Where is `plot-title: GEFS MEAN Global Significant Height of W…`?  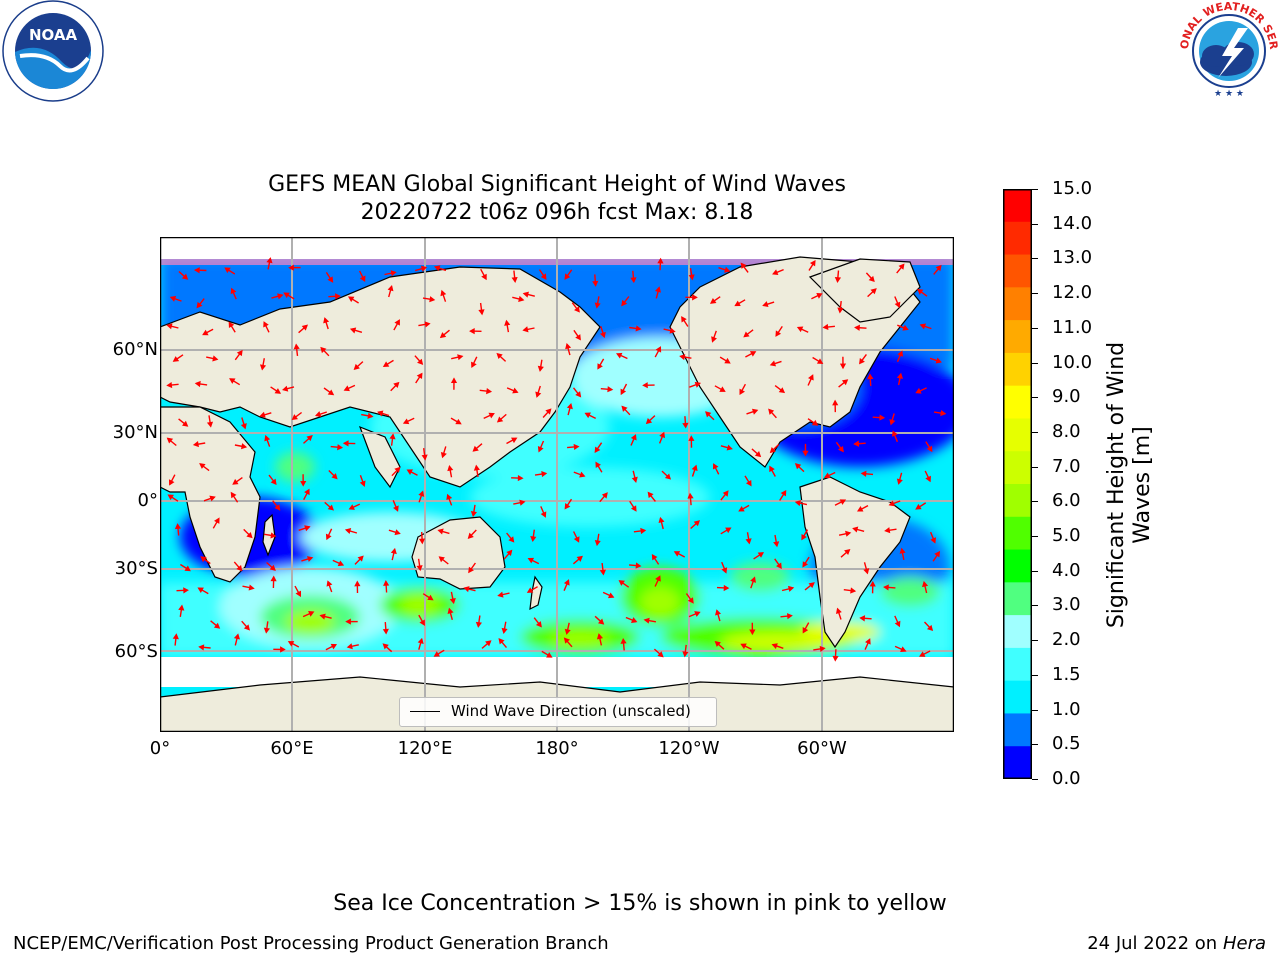
plot-title: GEFS MEAN Global Significant Height of W… is located at coordinates (557, 184).